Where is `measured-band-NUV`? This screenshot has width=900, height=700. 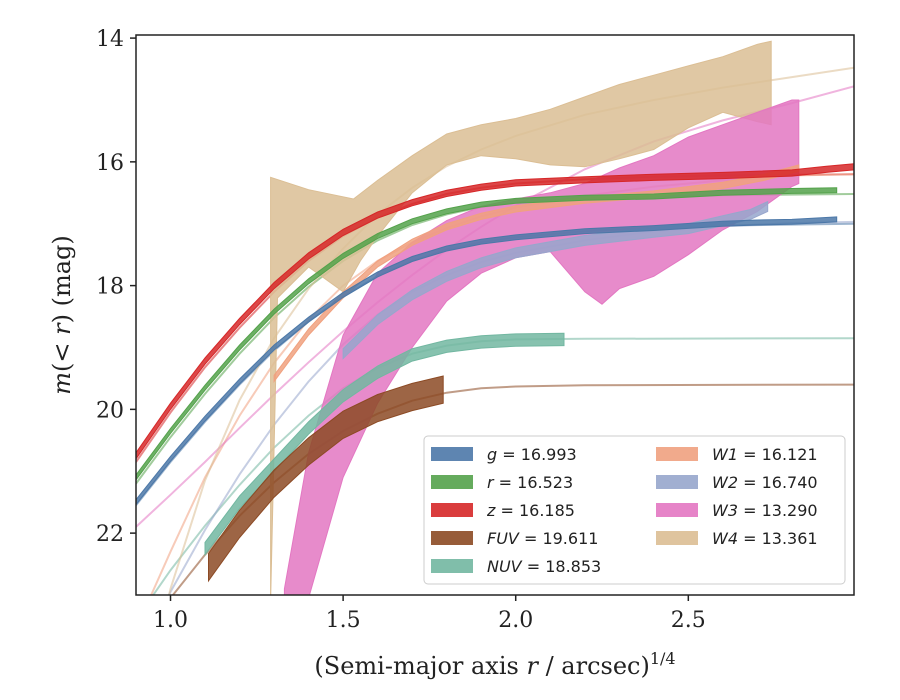 measured-band-NUV is located at coordinates (384, 444).